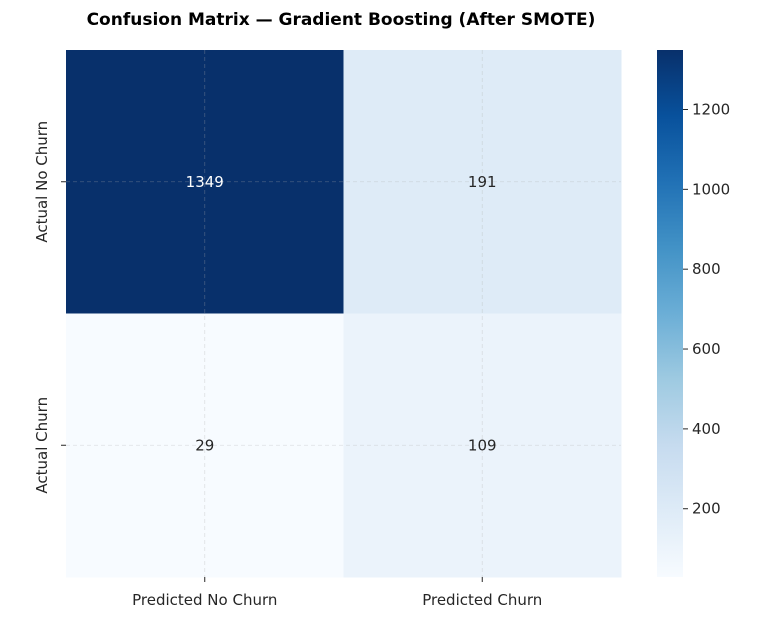 The width and height of the screenshot is (768, 621). What do you see at coordinates (706, 429) in the screenshot?
I see `colorbar-tick-label: 400` at bounding box center [706, 429].